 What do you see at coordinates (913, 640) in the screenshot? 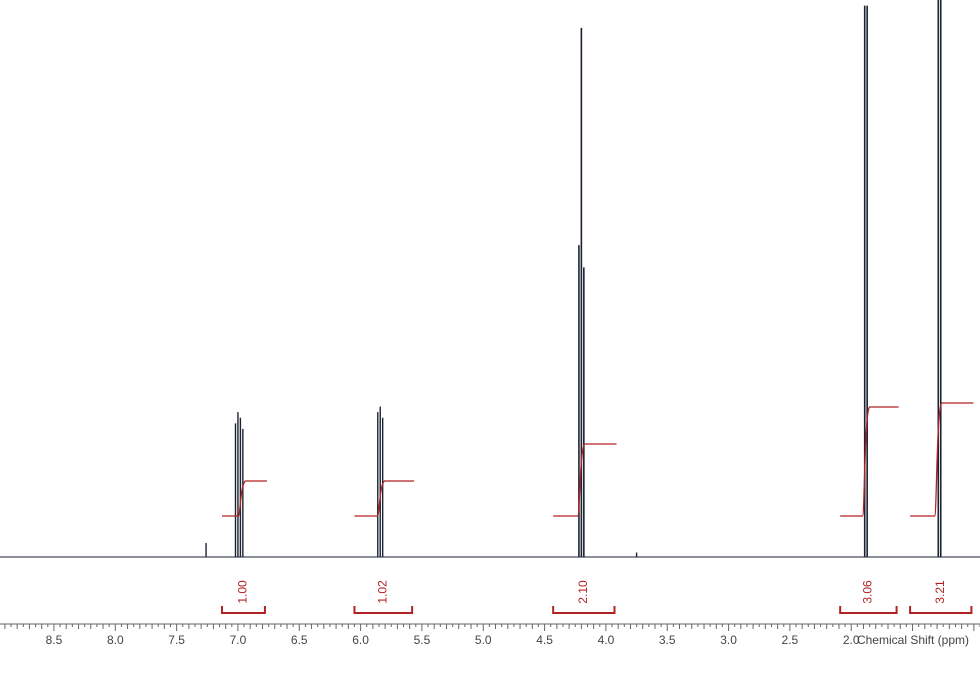
I see `x-axis-title: Chemical Shift (ppm)` at bounding box center [913, 640].